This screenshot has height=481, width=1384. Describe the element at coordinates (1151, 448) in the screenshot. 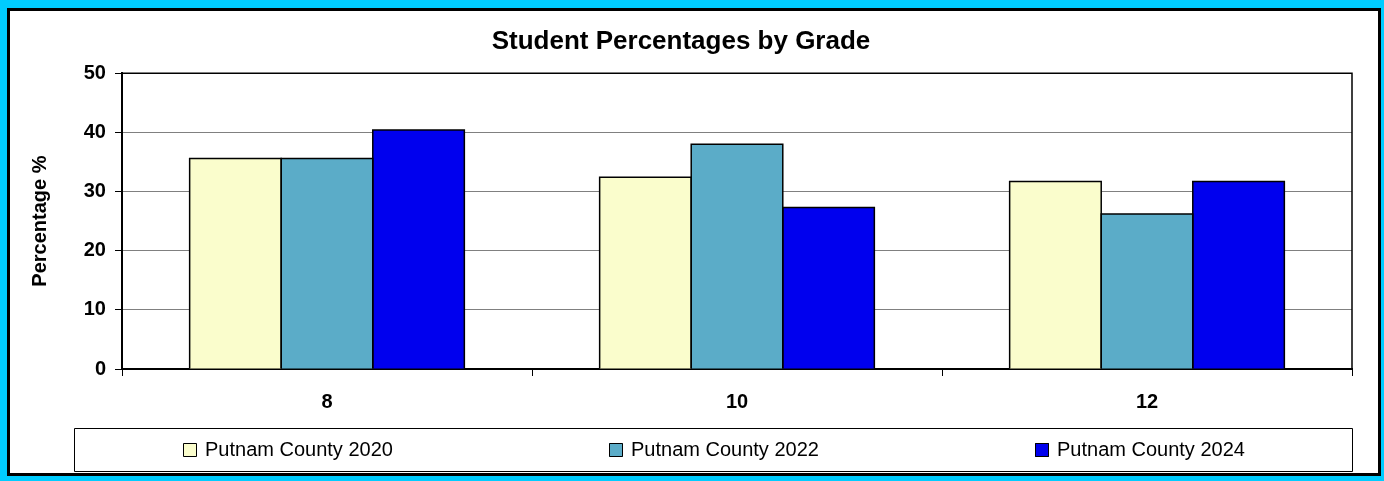

I see `legend-label: Putnam County 2024` at that location.